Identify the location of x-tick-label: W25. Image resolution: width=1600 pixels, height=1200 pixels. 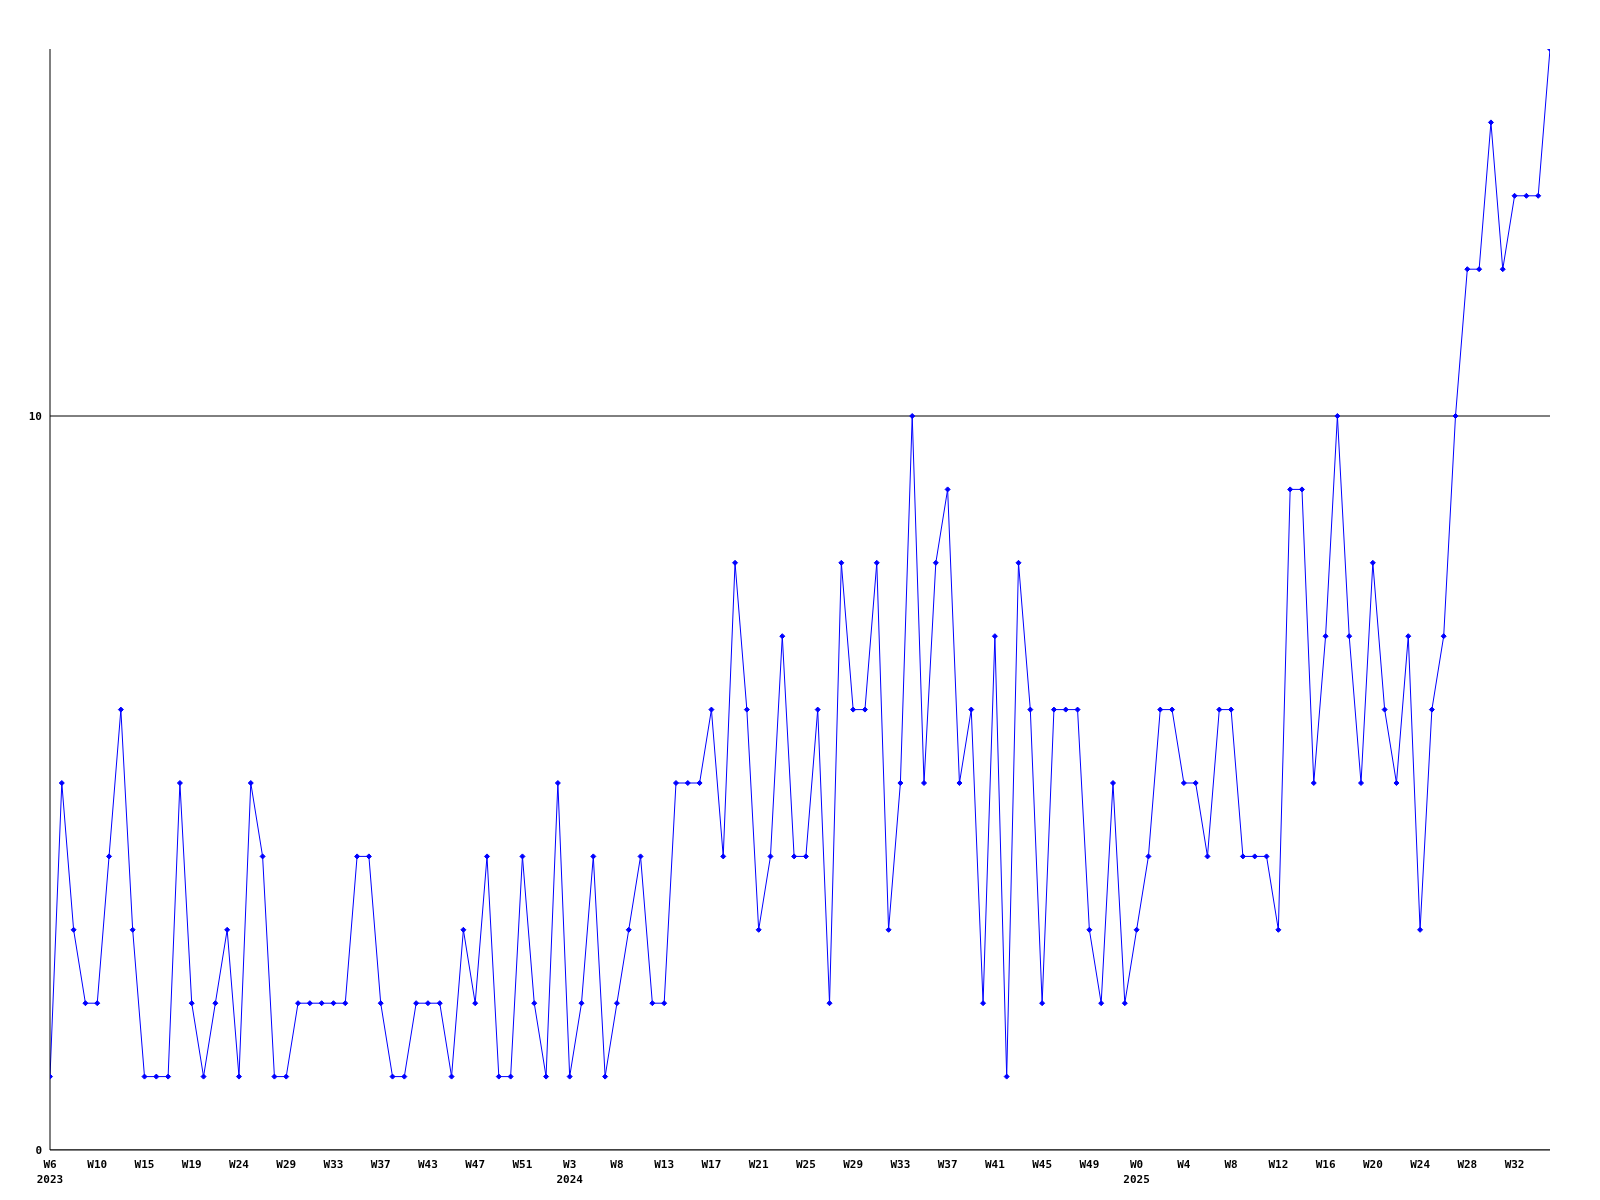
(805, 1164).